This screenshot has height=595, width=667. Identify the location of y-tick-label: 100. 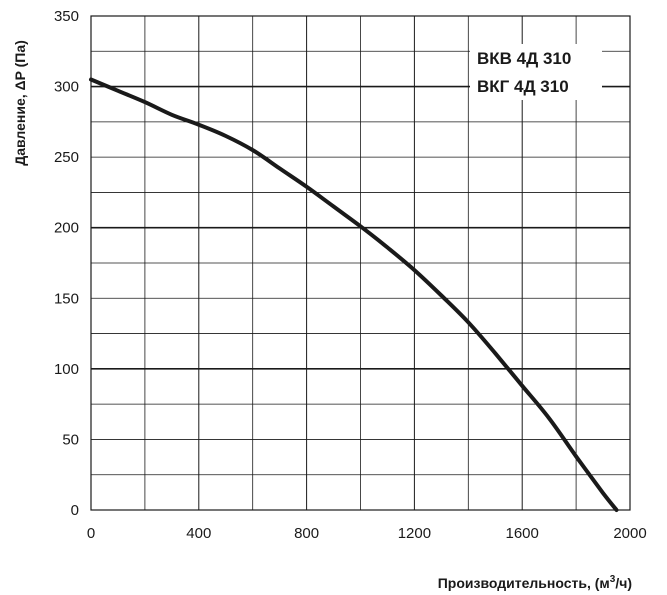
(66, 369).